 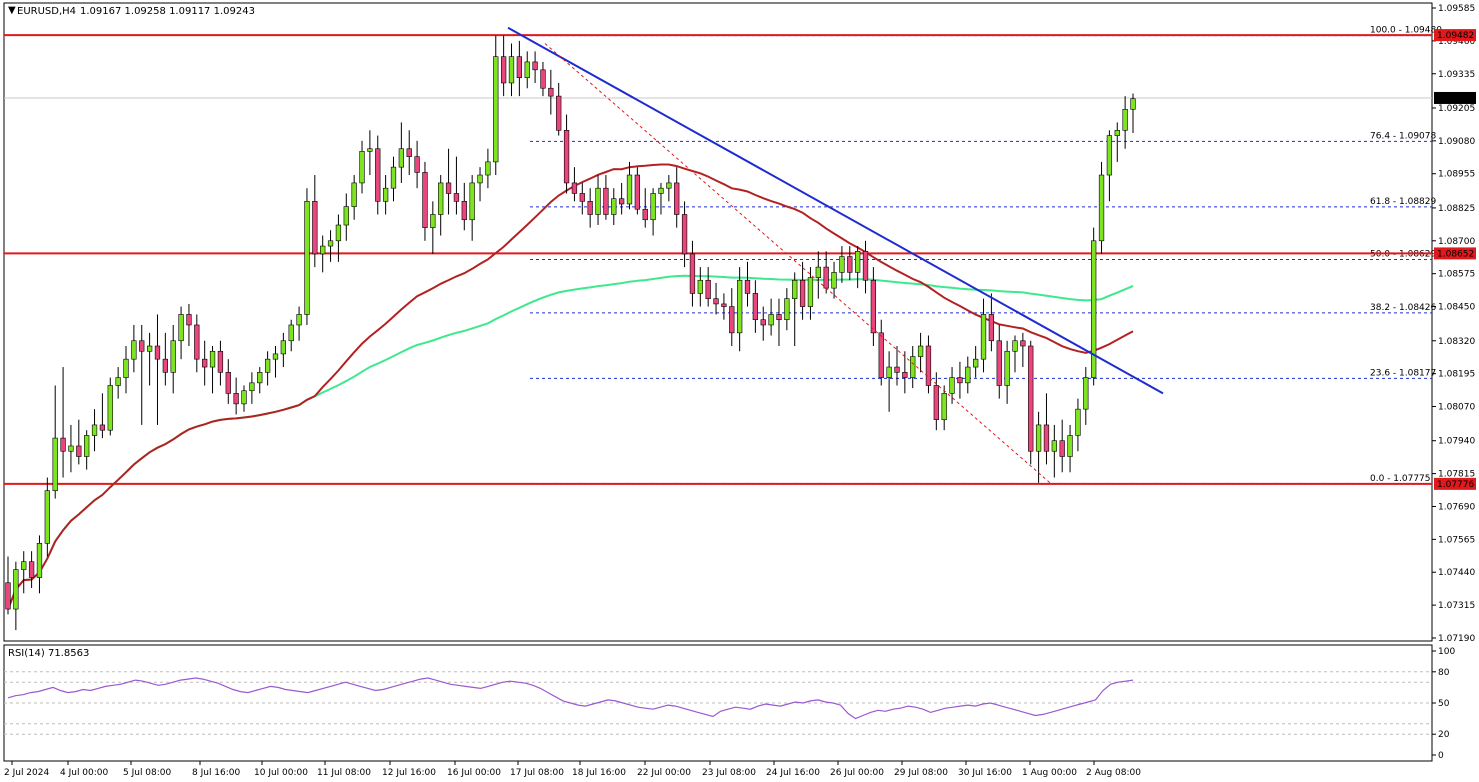 What do you see at coordinates (1456, 75) in the screenshot?
I see `y-tick-label: 1.09335` at bounding box center [1456, 75].